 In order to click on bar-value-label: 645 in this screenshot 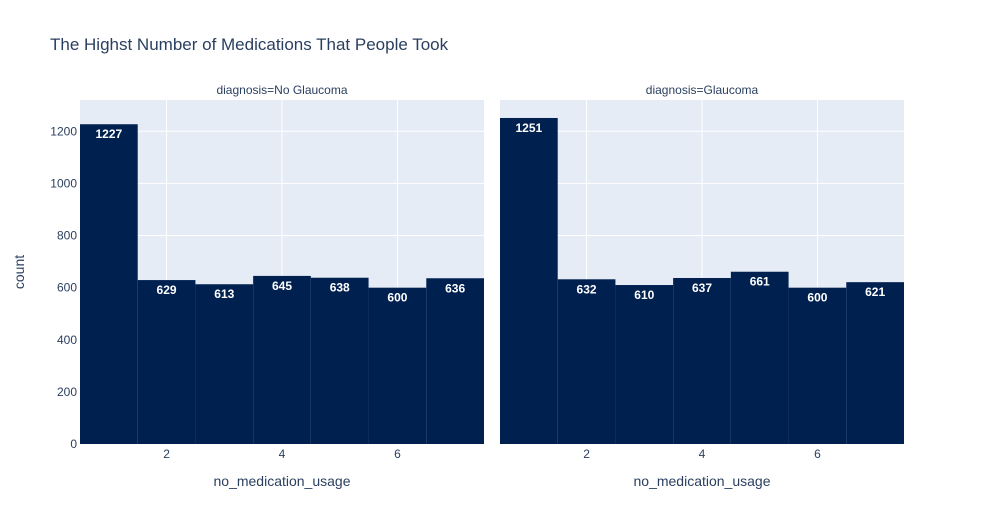, I will do `click(282, 286)`.